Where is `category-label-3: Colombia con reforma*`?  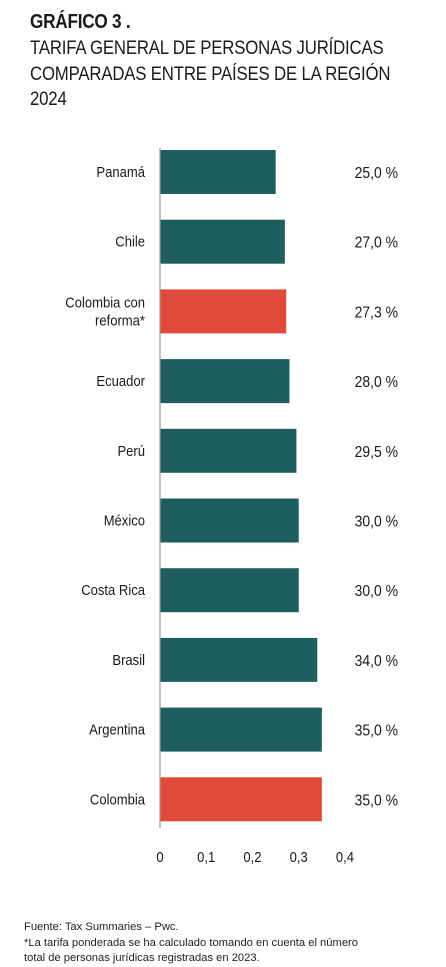 category-label-3: Colombia con reforma* is located at coordinates (105, 312).